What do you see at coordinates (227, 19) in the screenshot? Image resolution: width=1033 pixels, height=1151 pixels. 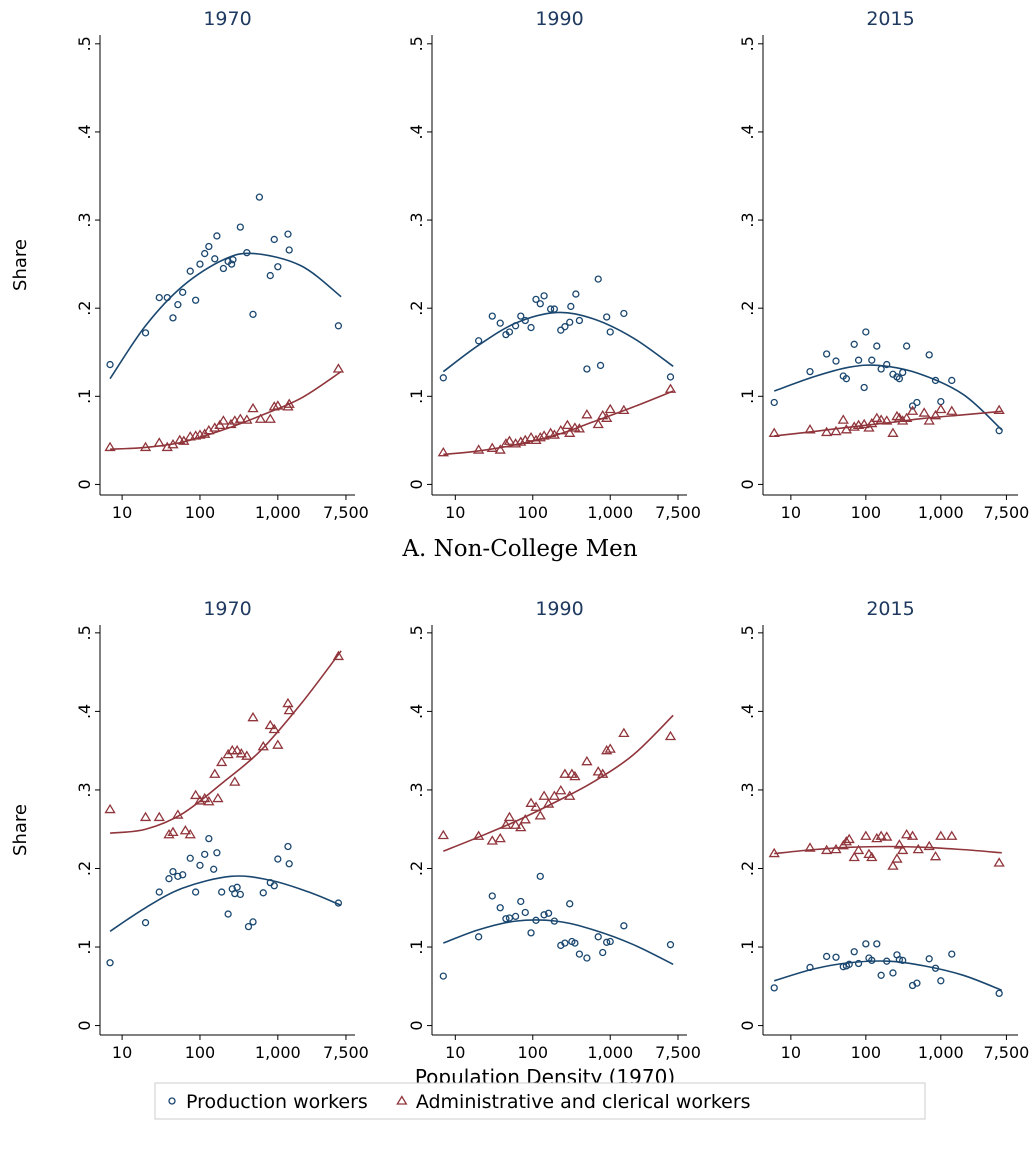 I see `panel-title: 1970` at bounding box center [227, 19].